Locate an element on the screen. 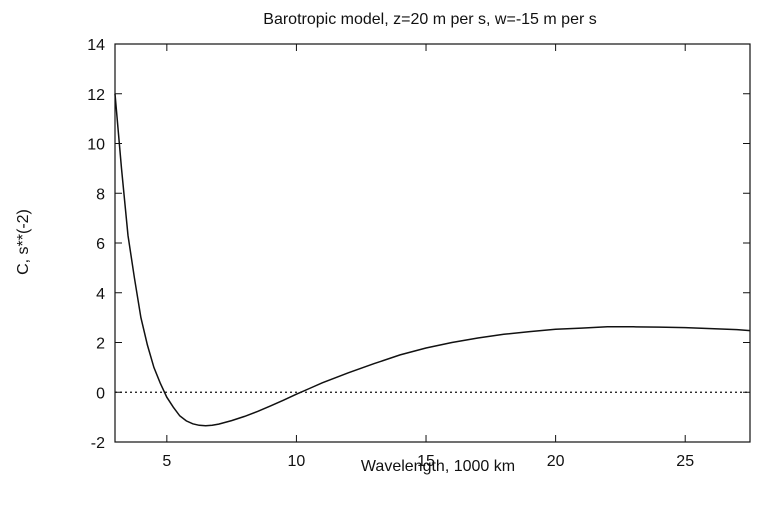 The height and width of the screenshot is (508, 759). y-tick-label: 12 is located at coordinates (96, 95).